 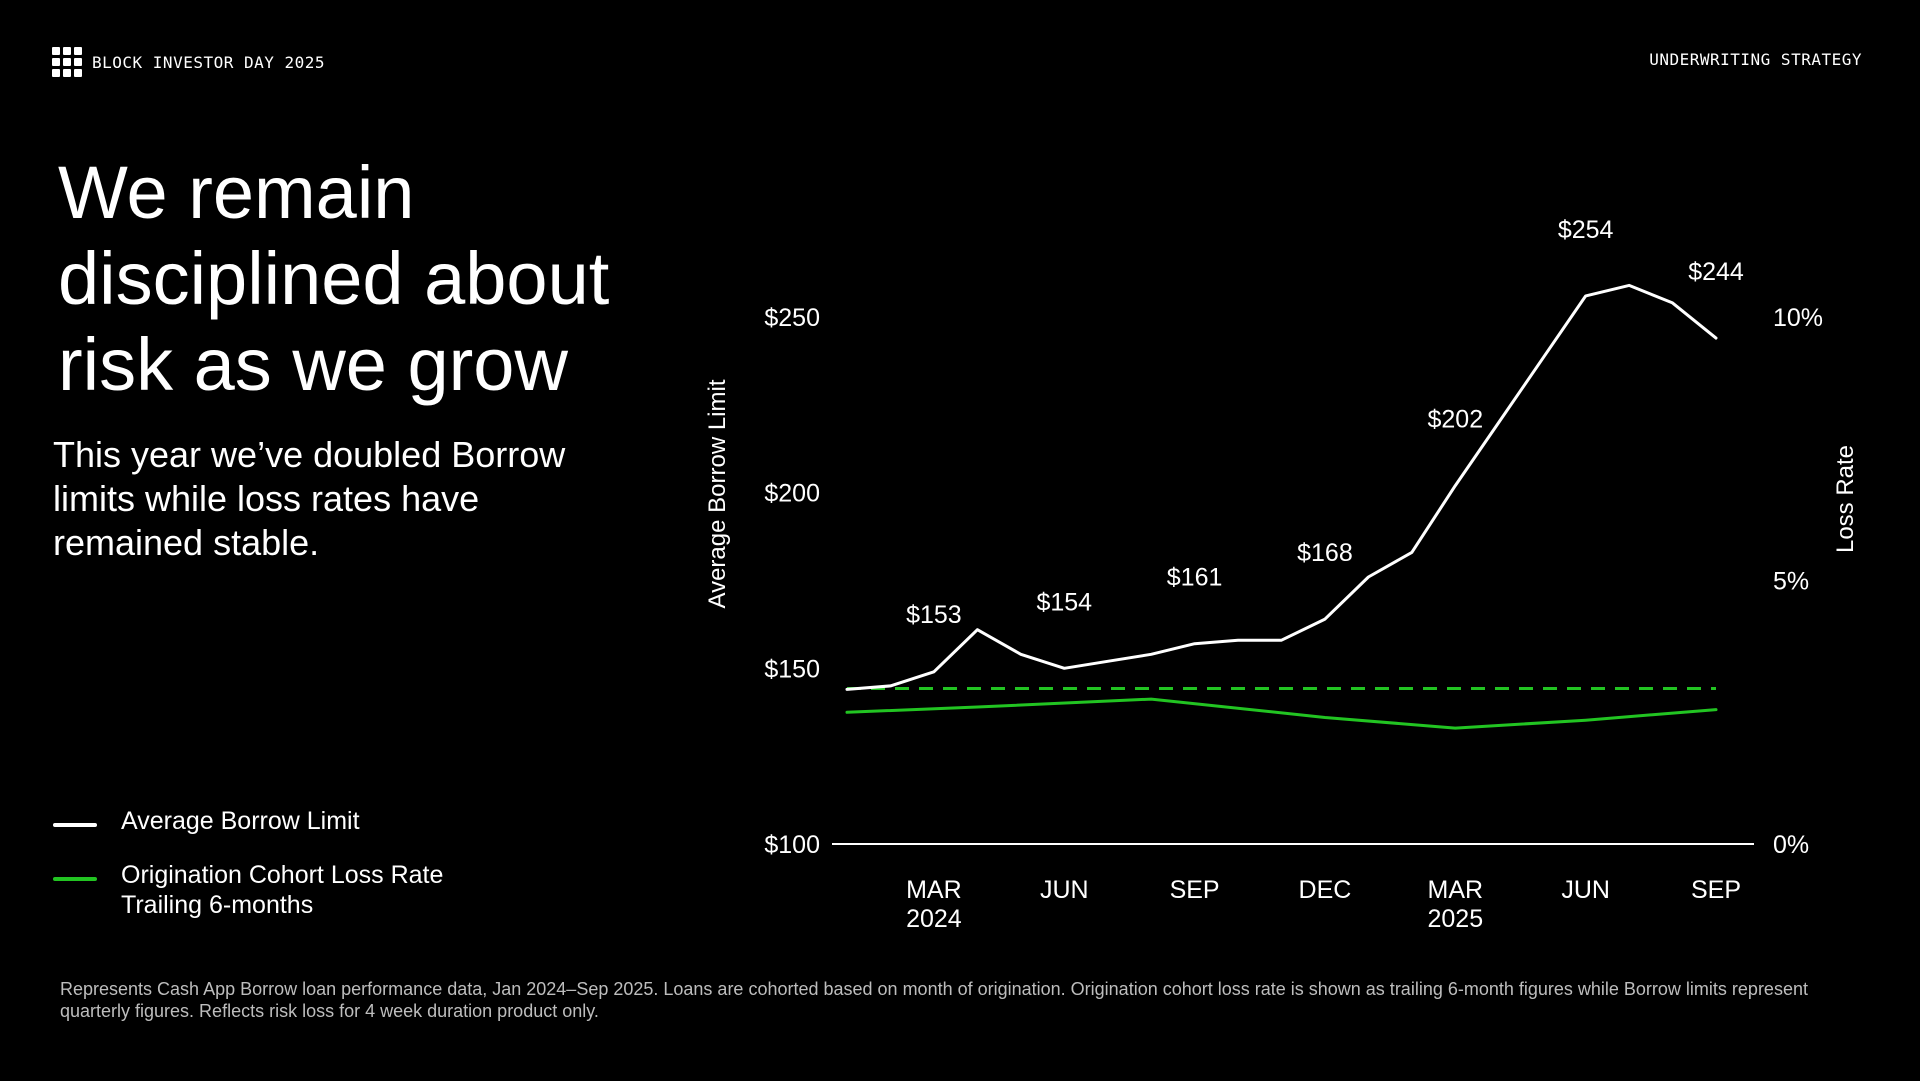 What do you see at coordinates (1195, 578) in the screenshot?
I see `data-label: $161` at bounding box center [1195, 578].